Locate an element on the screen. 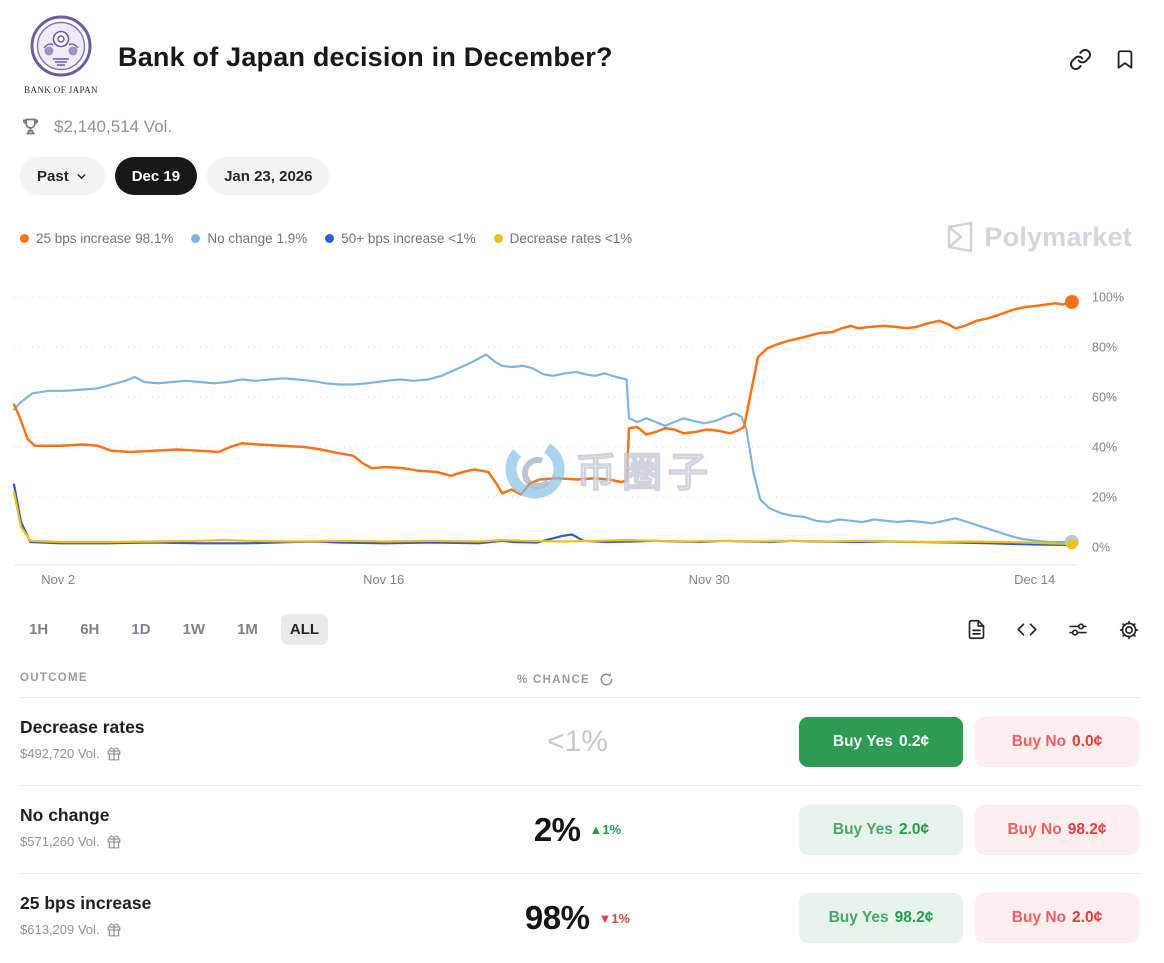  legend-item-50bps: 50+ bps increase <1% is located at coordinates (400, 238).